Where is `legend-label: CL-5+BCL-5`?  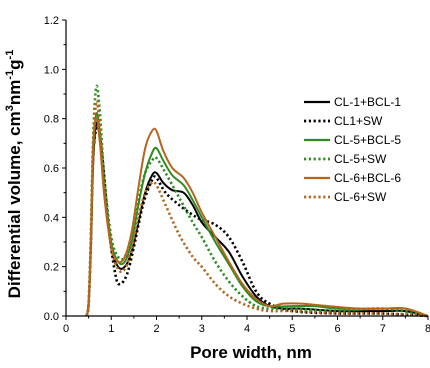
legend-label: CL-5+BCL-5 is located at coordinates (367, 140).